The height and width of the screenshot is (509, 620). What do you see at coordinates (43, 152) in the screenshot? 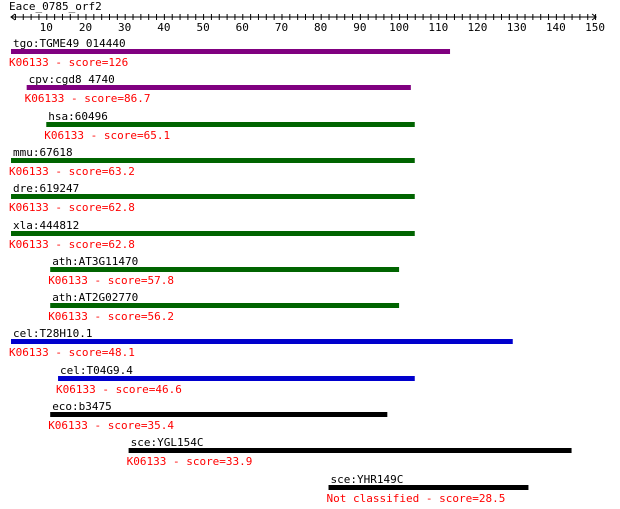
I see `hit-name: mmu:67618` at bounding box center [43, 152].